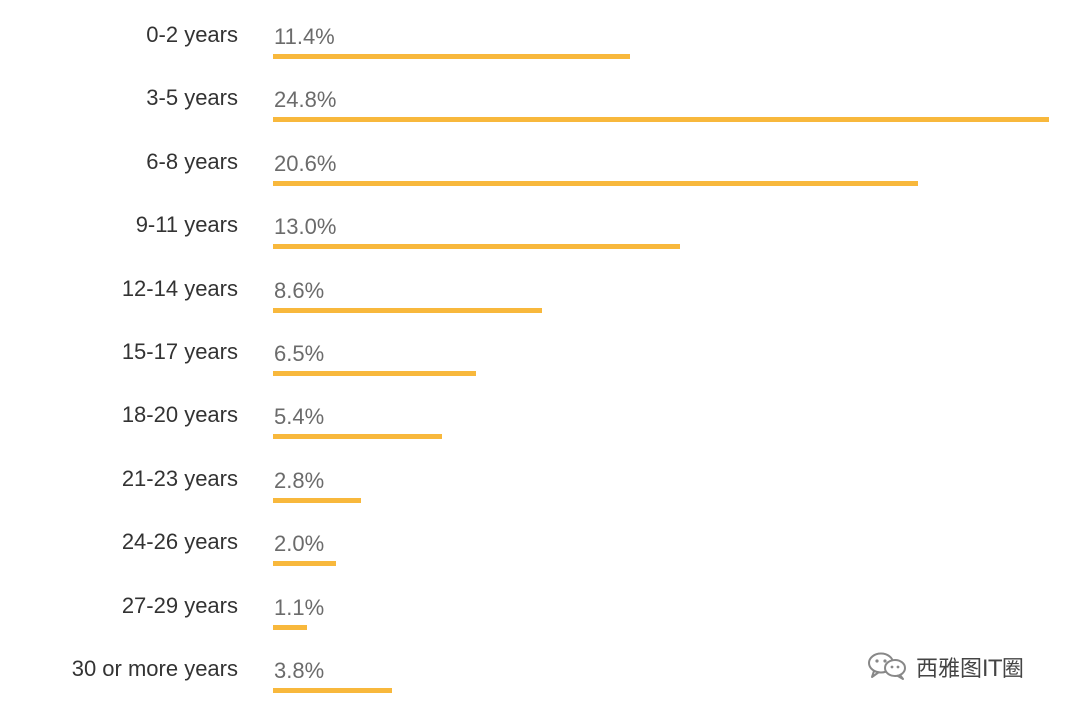 The width and height of the screenshot is (1080, 712). What do you see at coordinates (299, 353) in the screenshot?
I see `value-label: 6.5%` at bounding box center [299, 353].